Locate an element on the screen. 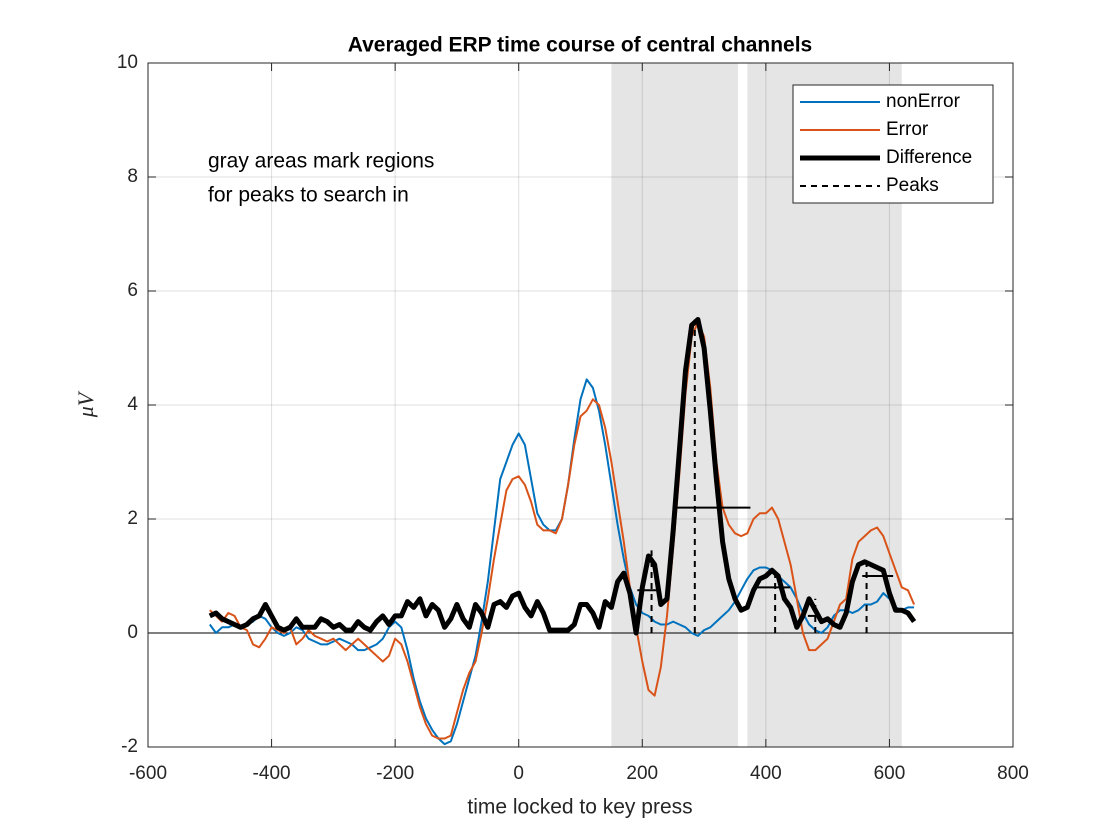  legend-label: Error is located at coordinates (907, 129).